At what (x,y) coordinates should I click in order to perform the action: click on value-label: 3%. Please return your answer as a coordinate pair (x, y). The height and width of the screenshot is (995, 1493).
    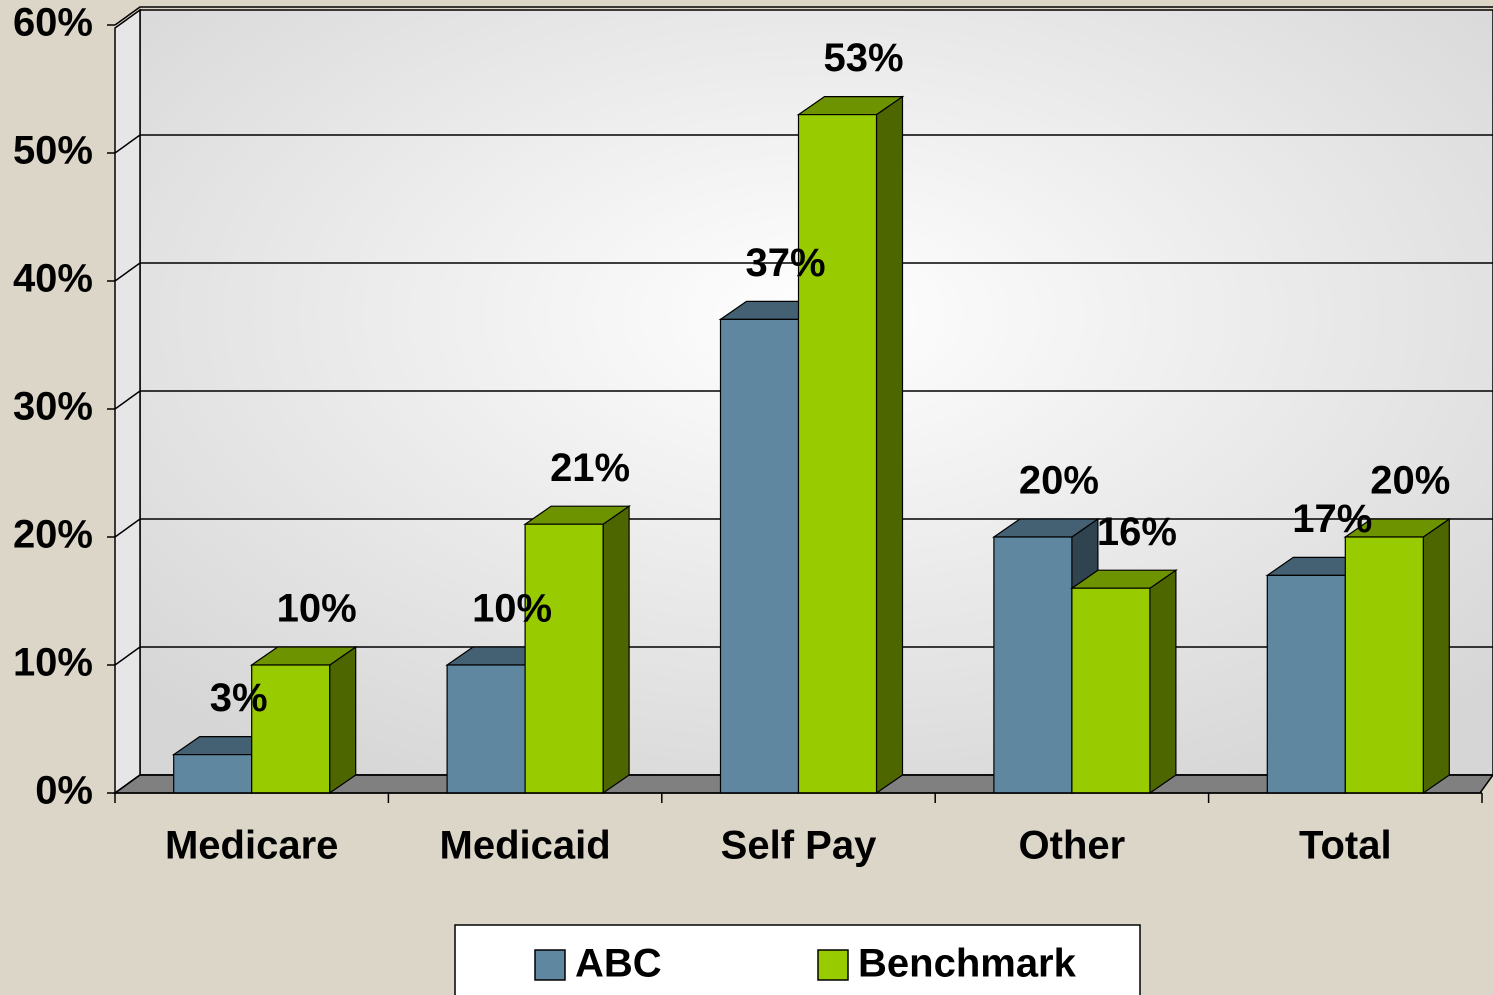
    Looking at the image, I should click on (239, 698).